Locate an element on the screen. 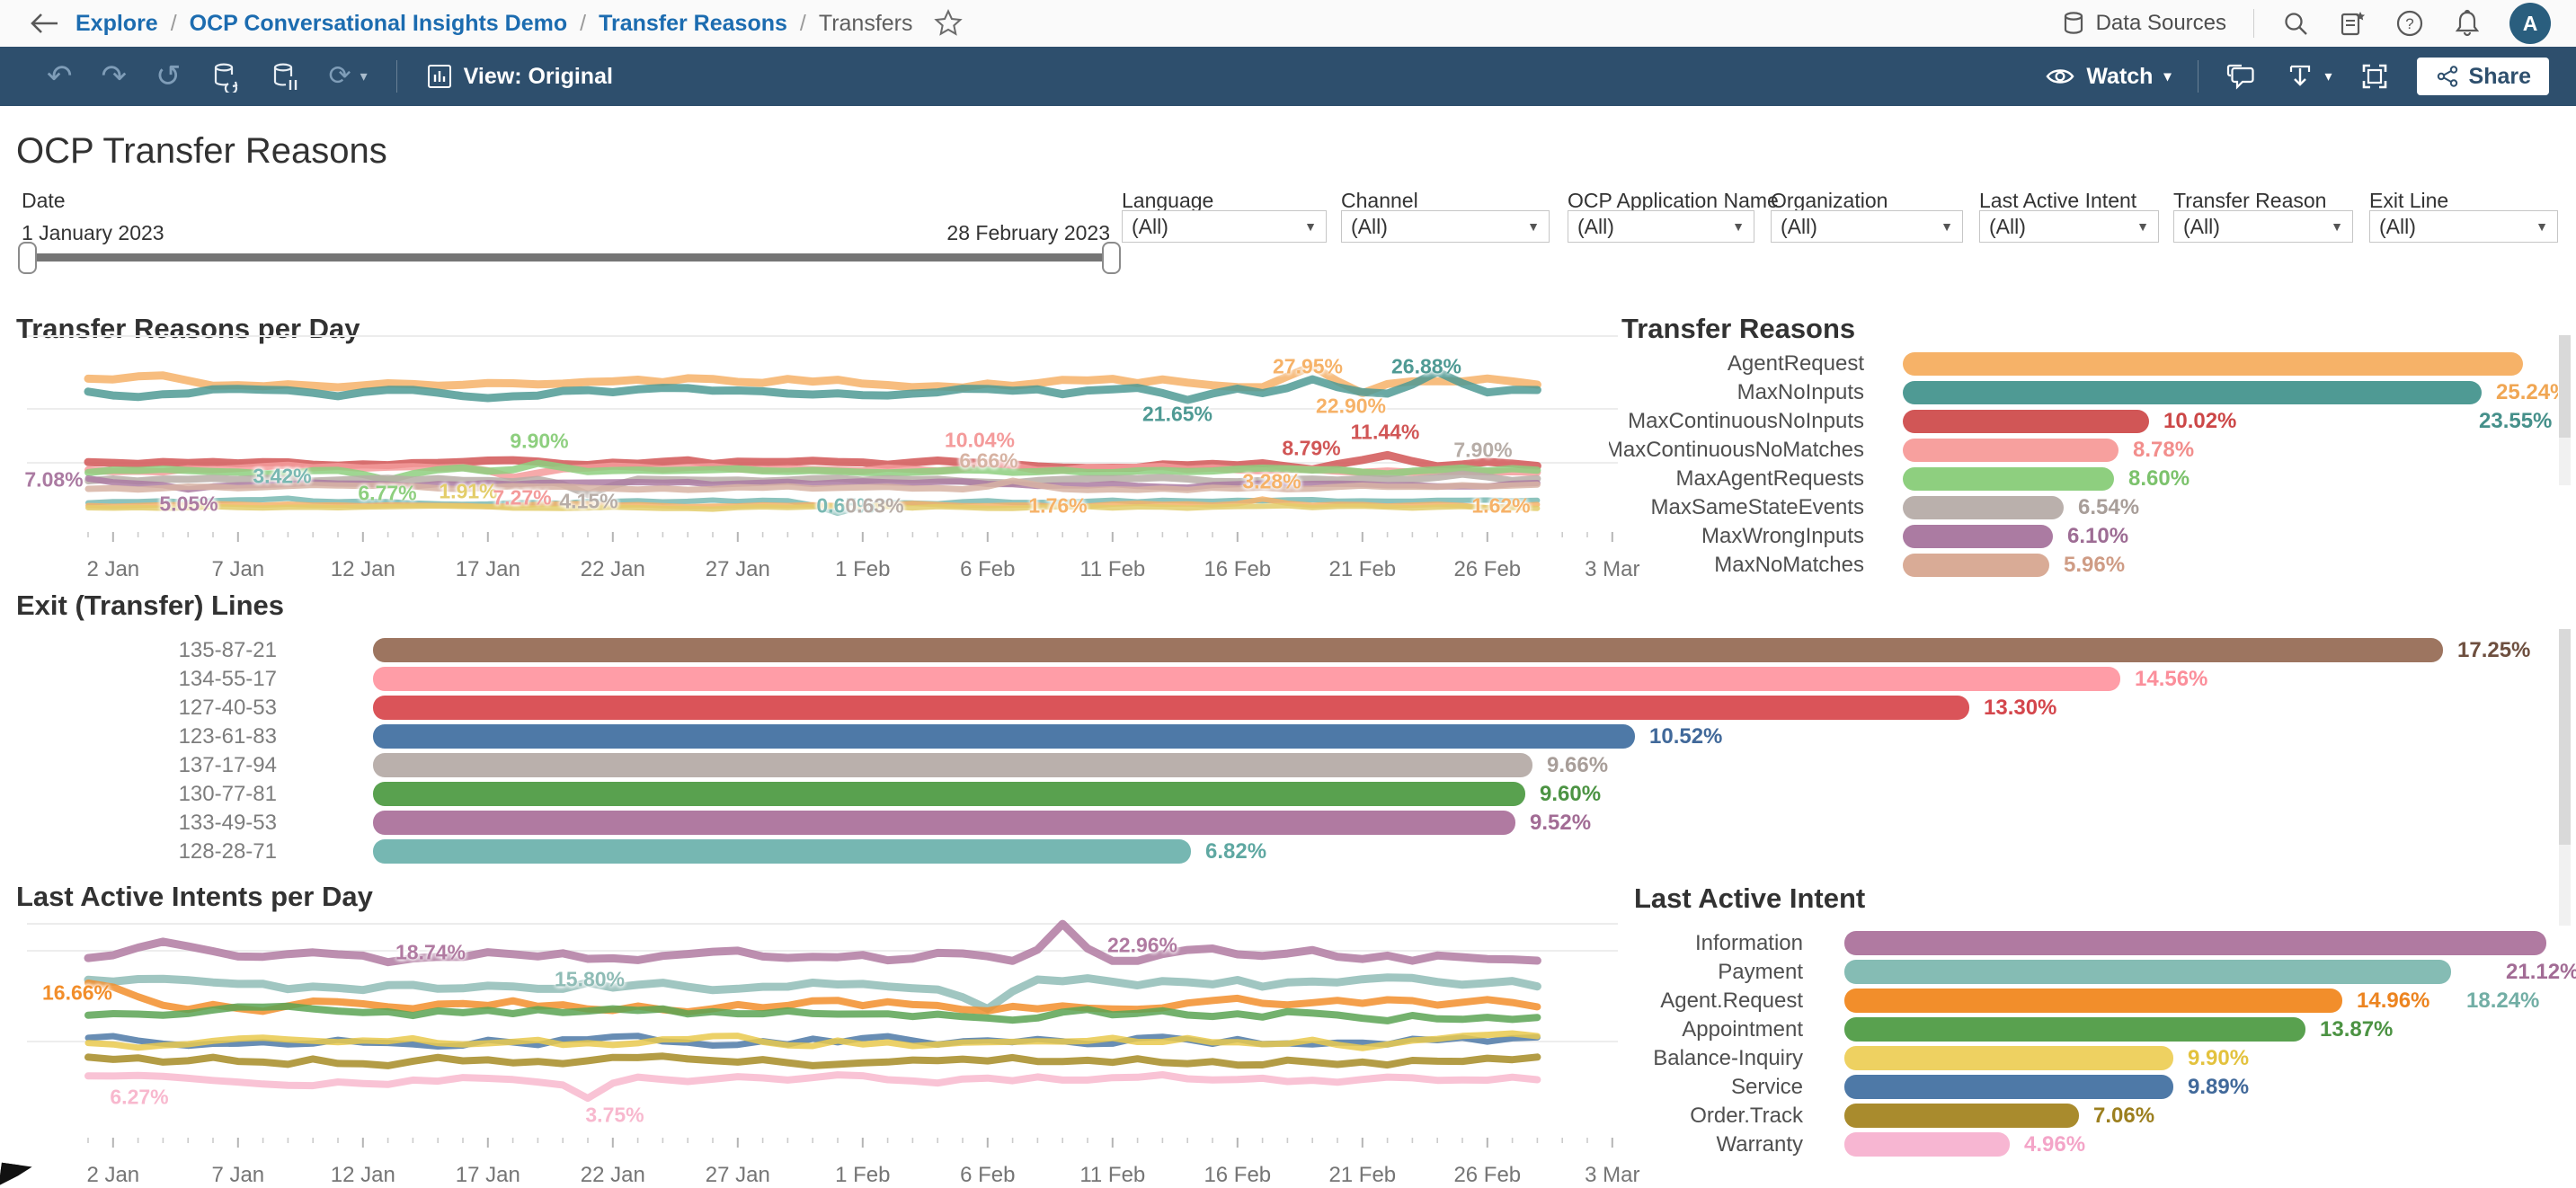 Image resolution: width=2576 pixels, height=1188 pixels. bar-warranty is located at coordinates (1927, 1144).